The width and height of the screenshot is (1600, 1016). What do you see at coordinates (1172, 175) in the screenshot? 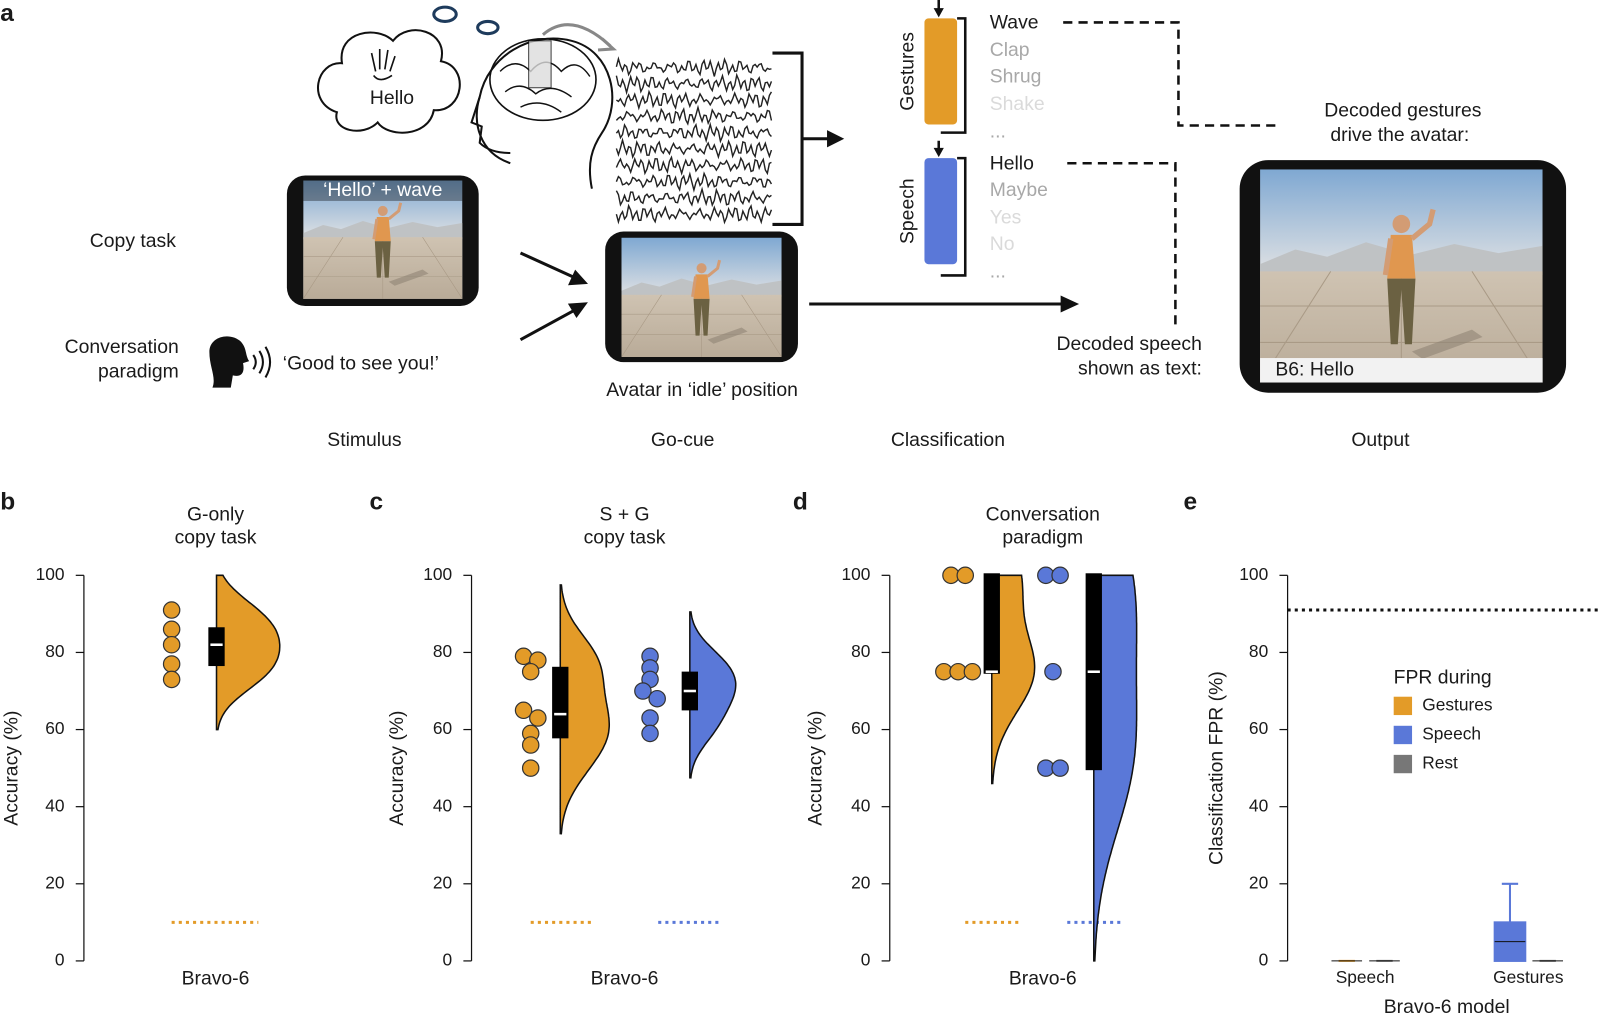
I see `dashed-connectors` at bounding box center [1172, 175].